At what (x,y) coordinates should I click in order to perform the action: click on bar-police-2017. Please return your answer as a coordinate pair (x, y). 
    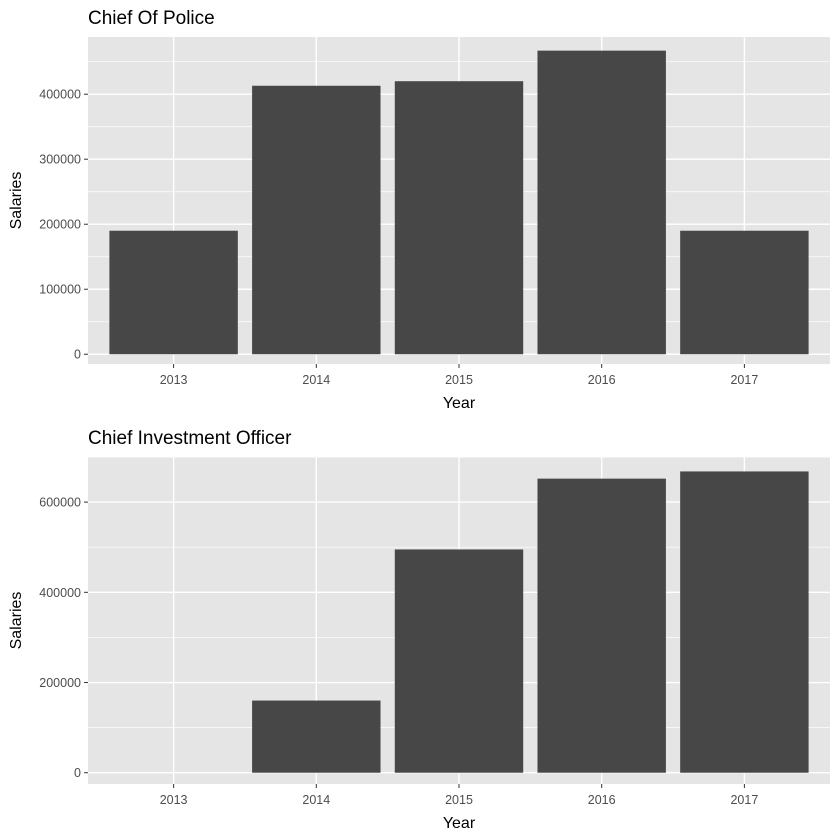
    Looking at the image, I should click on (744, 292).